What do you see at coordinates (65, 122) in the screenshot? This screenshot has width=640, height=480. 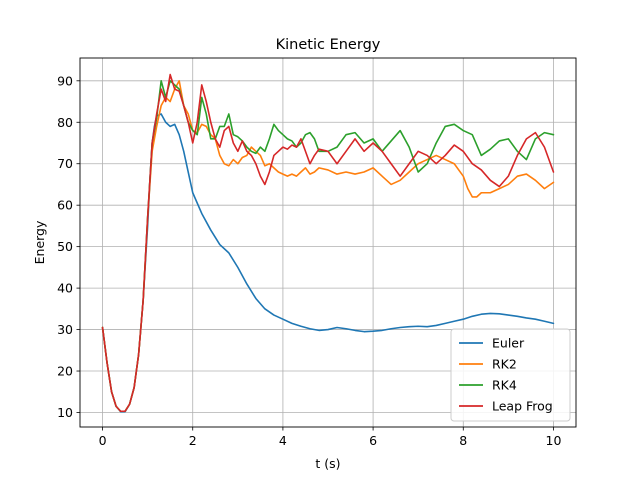 I see `y-tick-label: 80` at bounding box center [65, 122].